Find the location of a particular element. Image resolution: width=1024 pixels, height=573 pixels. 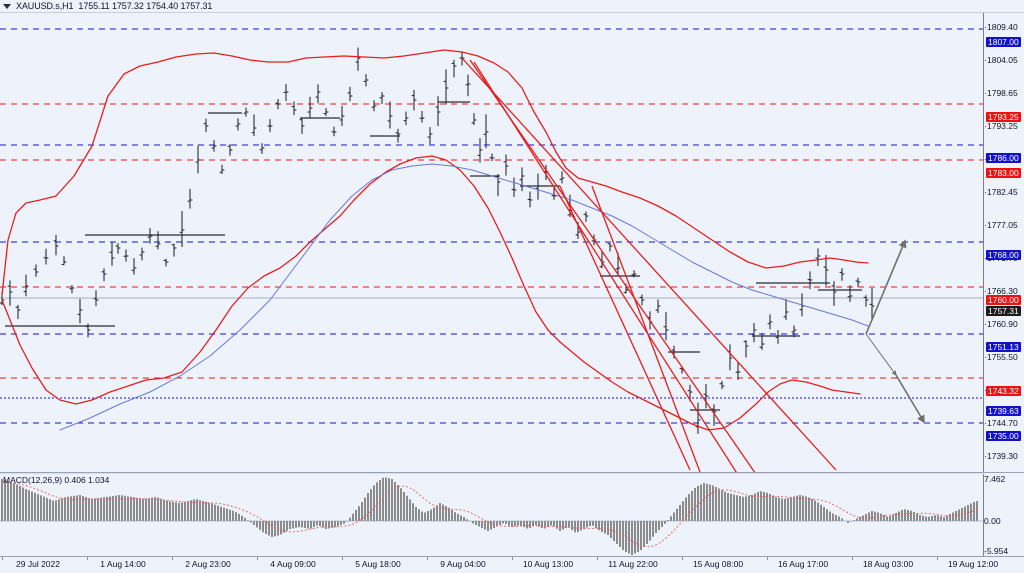

macd-signal-line is located at coordinates (490, 514).